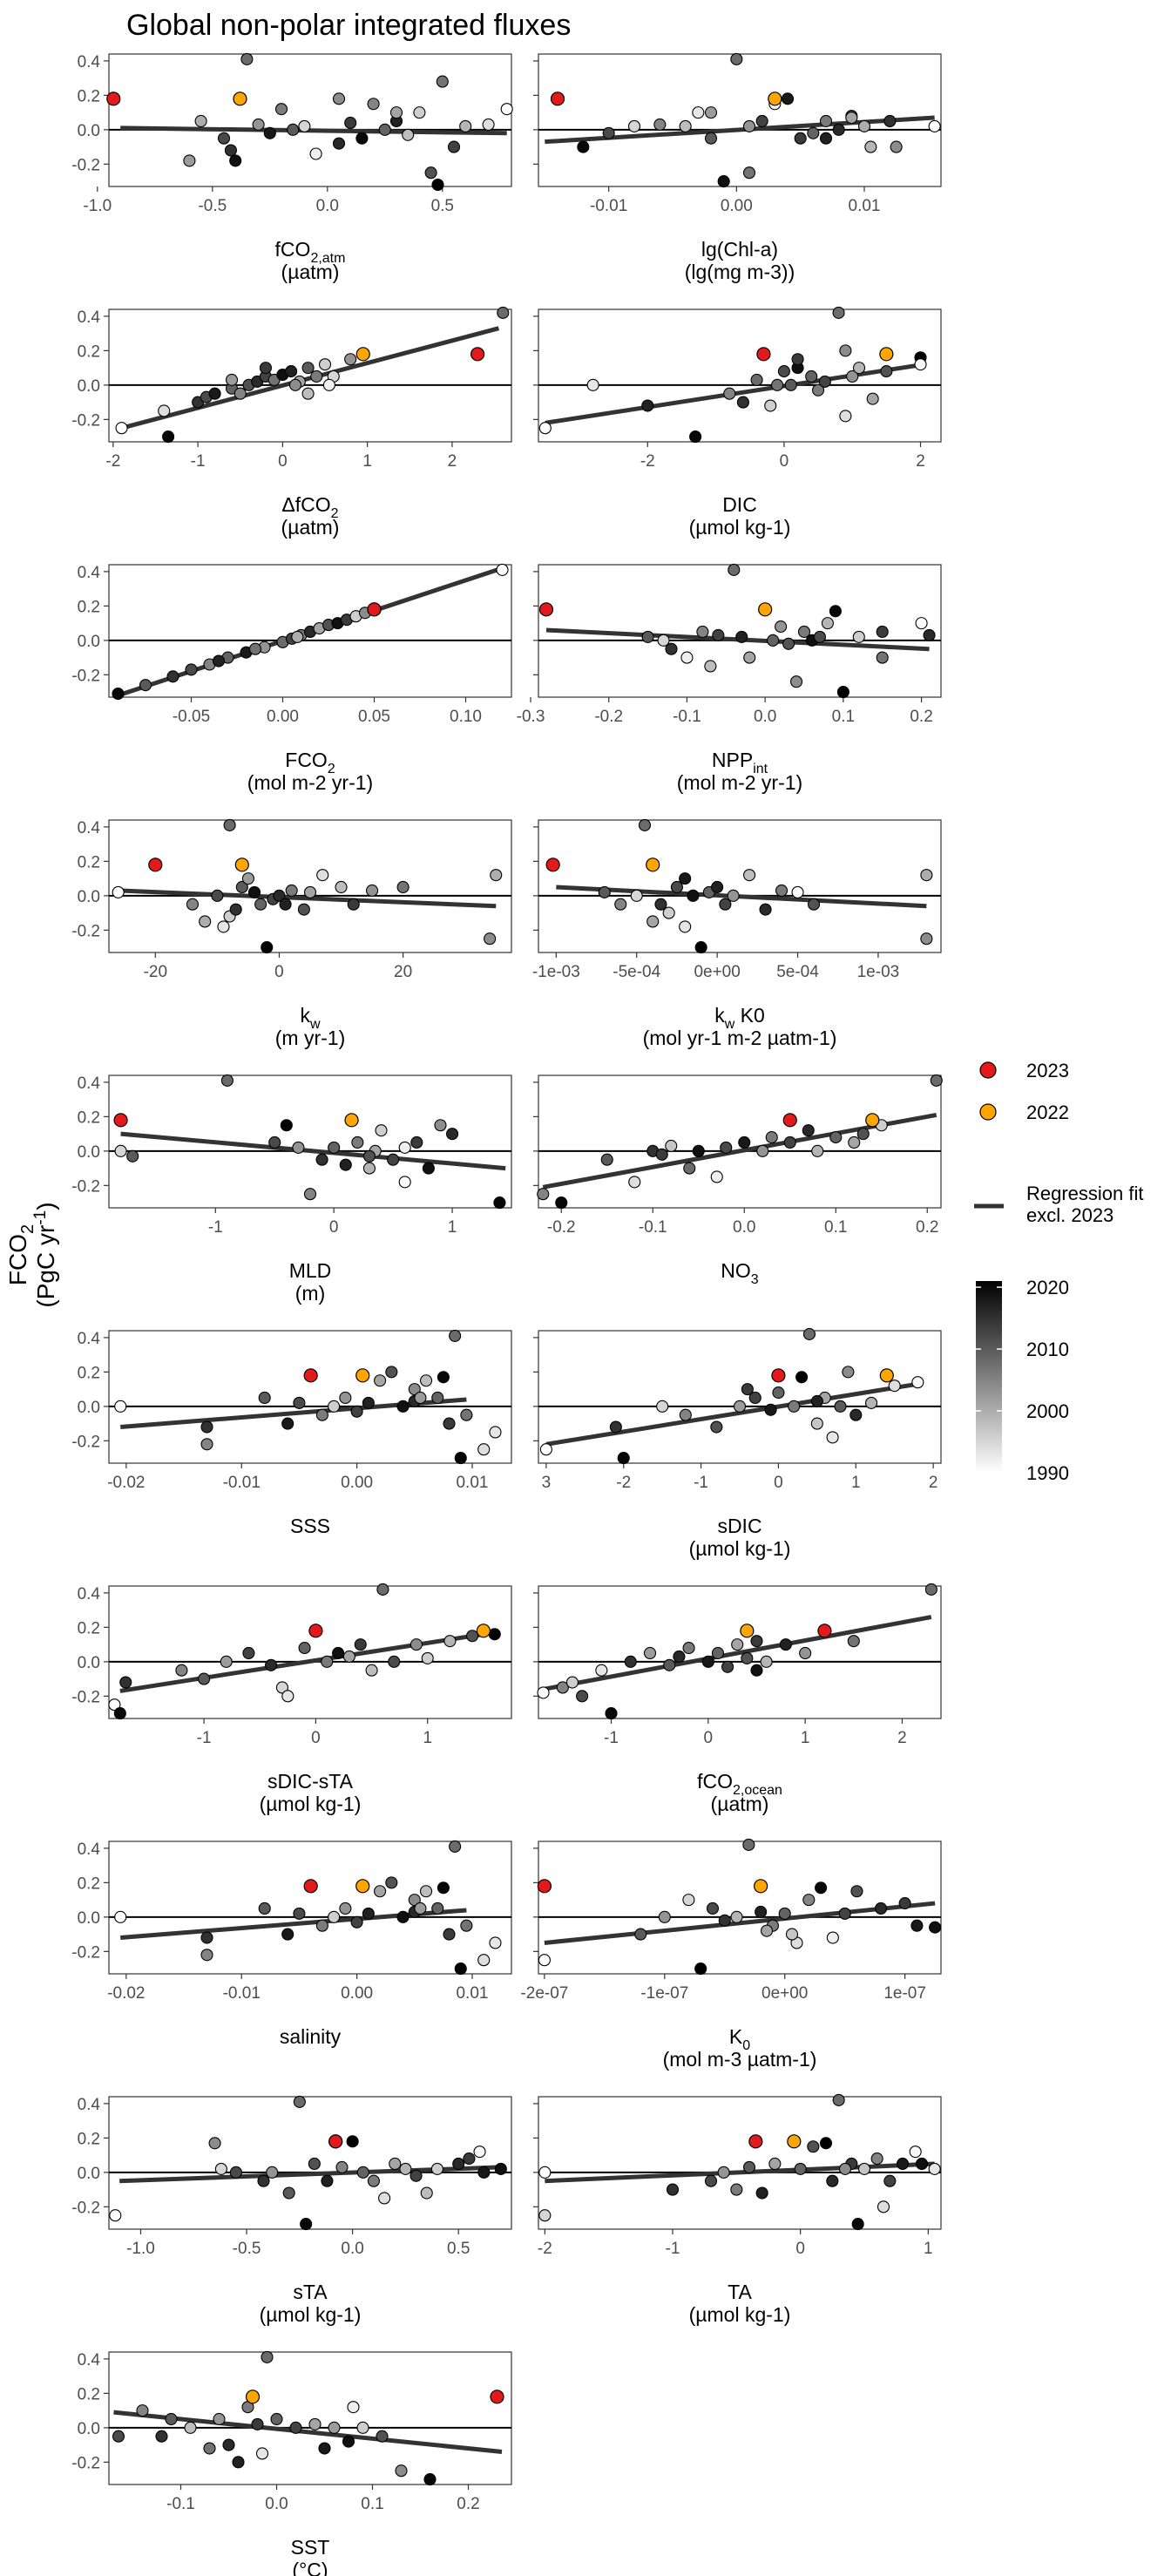 Image resolution: width=1171 pixels, height=2576 pixels. What do you see at coordinates (247, 2249) in the screenshot?
I see `x-tick-label: -0.5` at bounding box center [247, 2249].